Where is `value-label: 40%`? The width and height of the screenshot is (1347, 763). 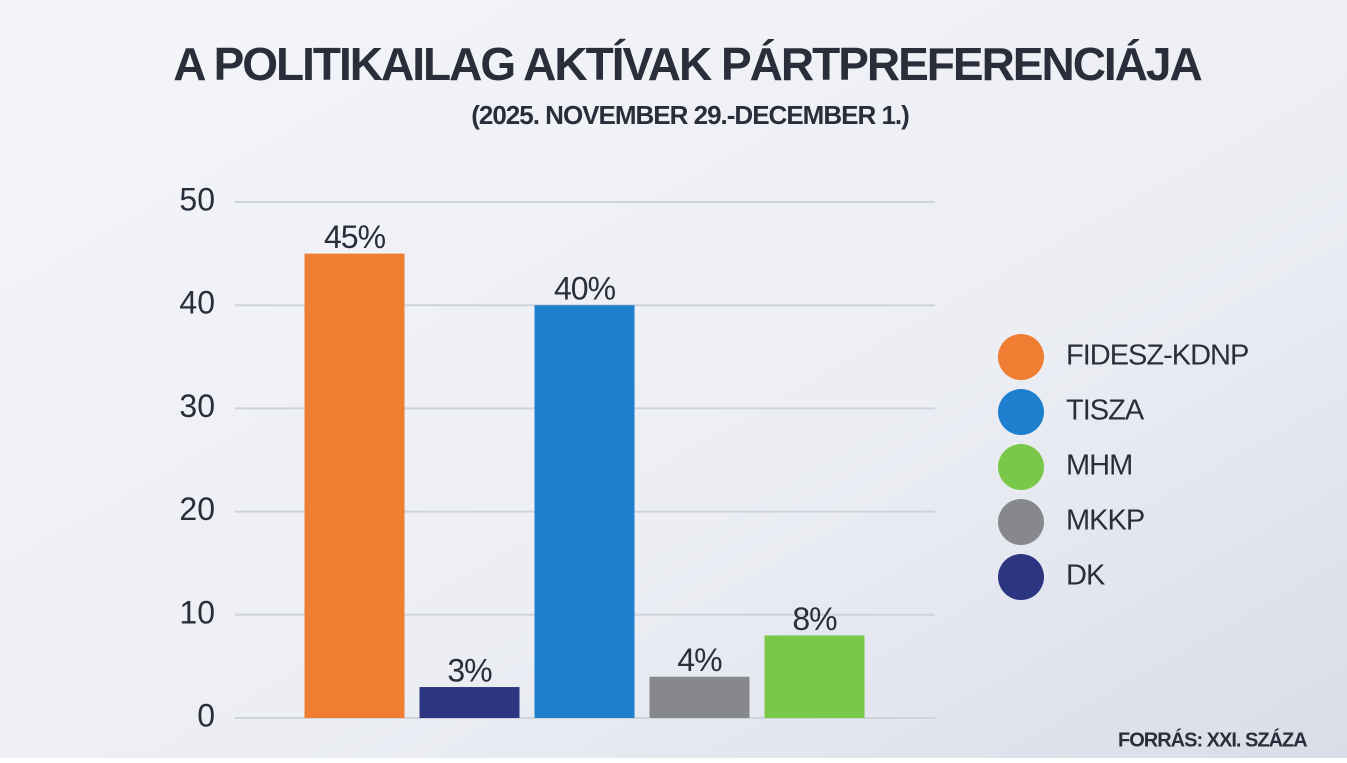 value-label: 40% is located at coordinates (585, 289).